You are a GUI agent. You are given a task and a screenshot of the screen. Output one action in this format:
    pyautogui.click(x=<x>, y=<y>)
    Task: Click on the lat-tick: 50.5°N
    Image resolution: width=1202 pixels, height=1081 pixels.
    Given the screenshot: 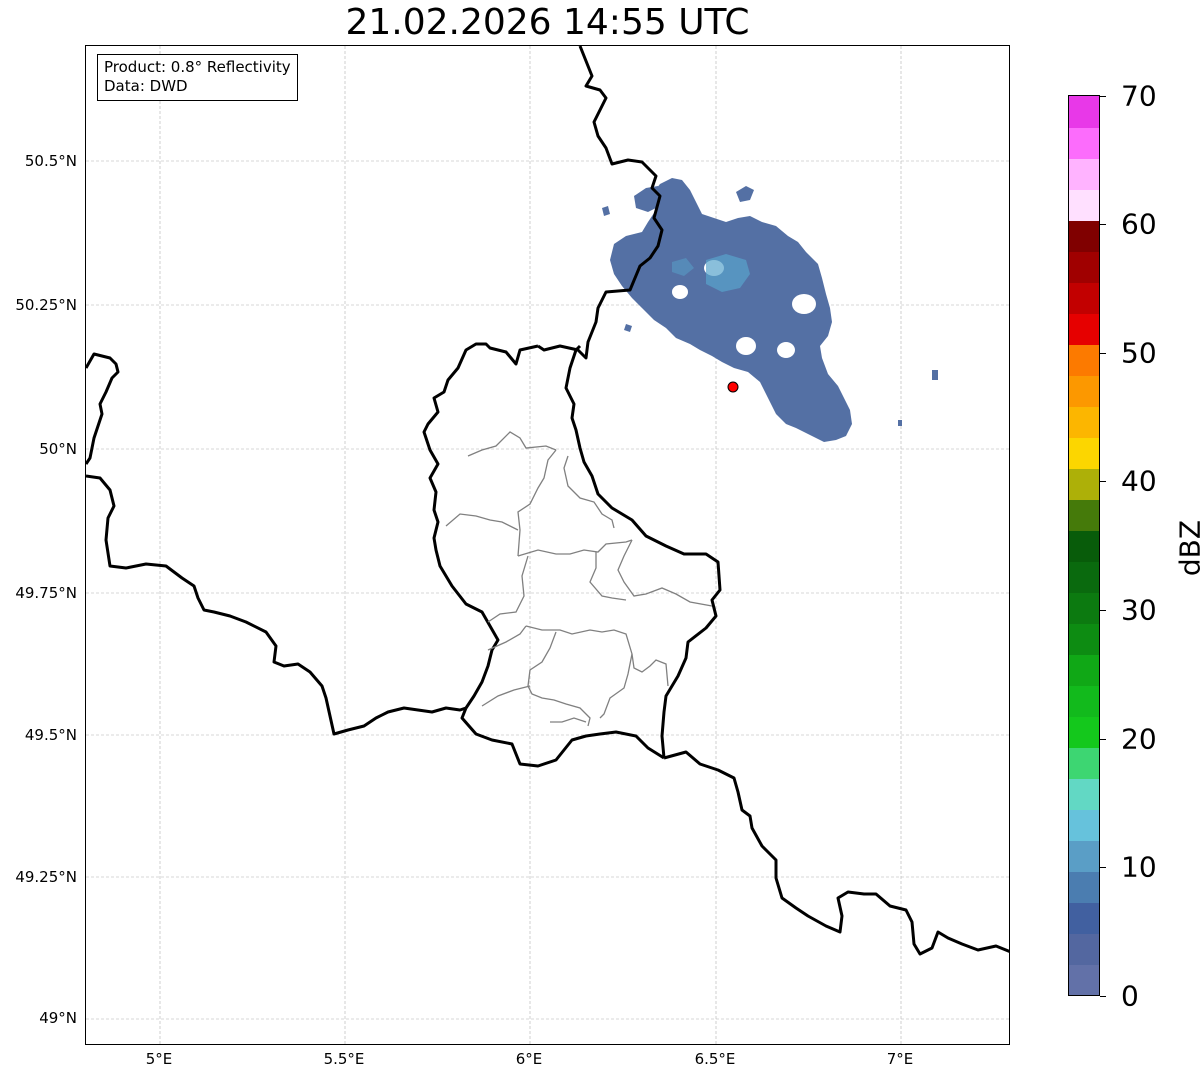 What is the action you would take?
    pyautogui.click(x=50, y=161)
    